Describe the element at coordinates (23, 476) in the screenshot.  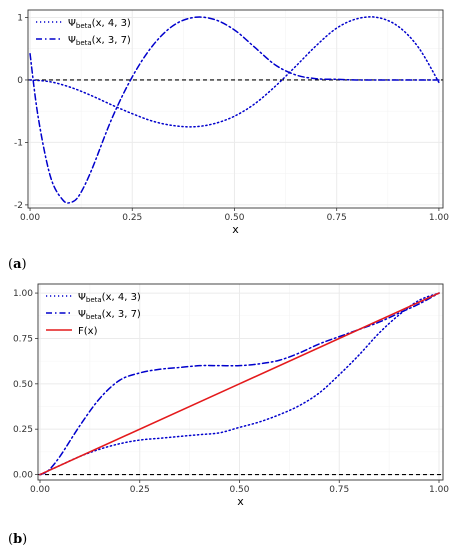
I see `y-tick-label: 0.00` at that location.